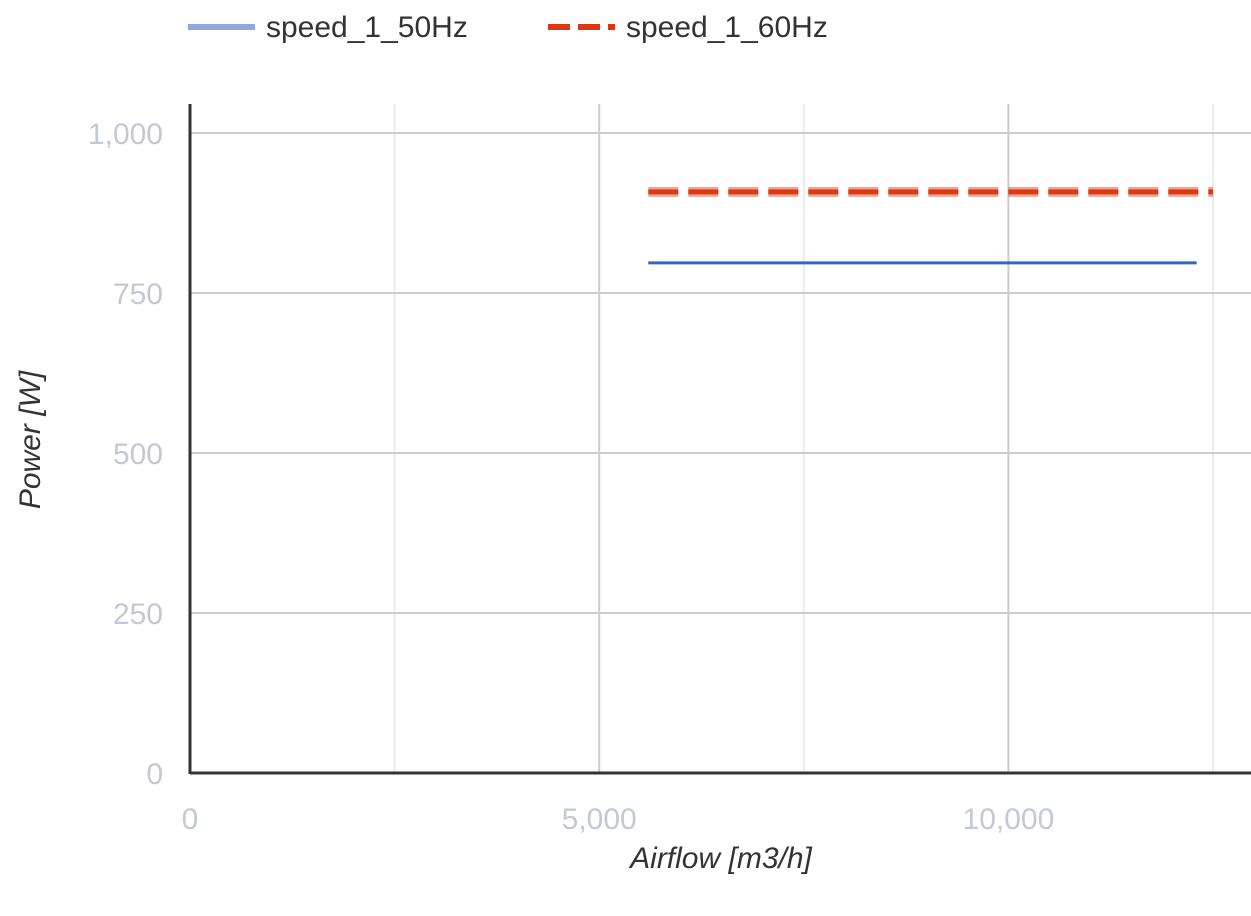 This screenshot has height=916, width=1251. Describe the element at coordinates (30, 439) in the screenshot. I see `y-axis-title: Power [W]` at that location.